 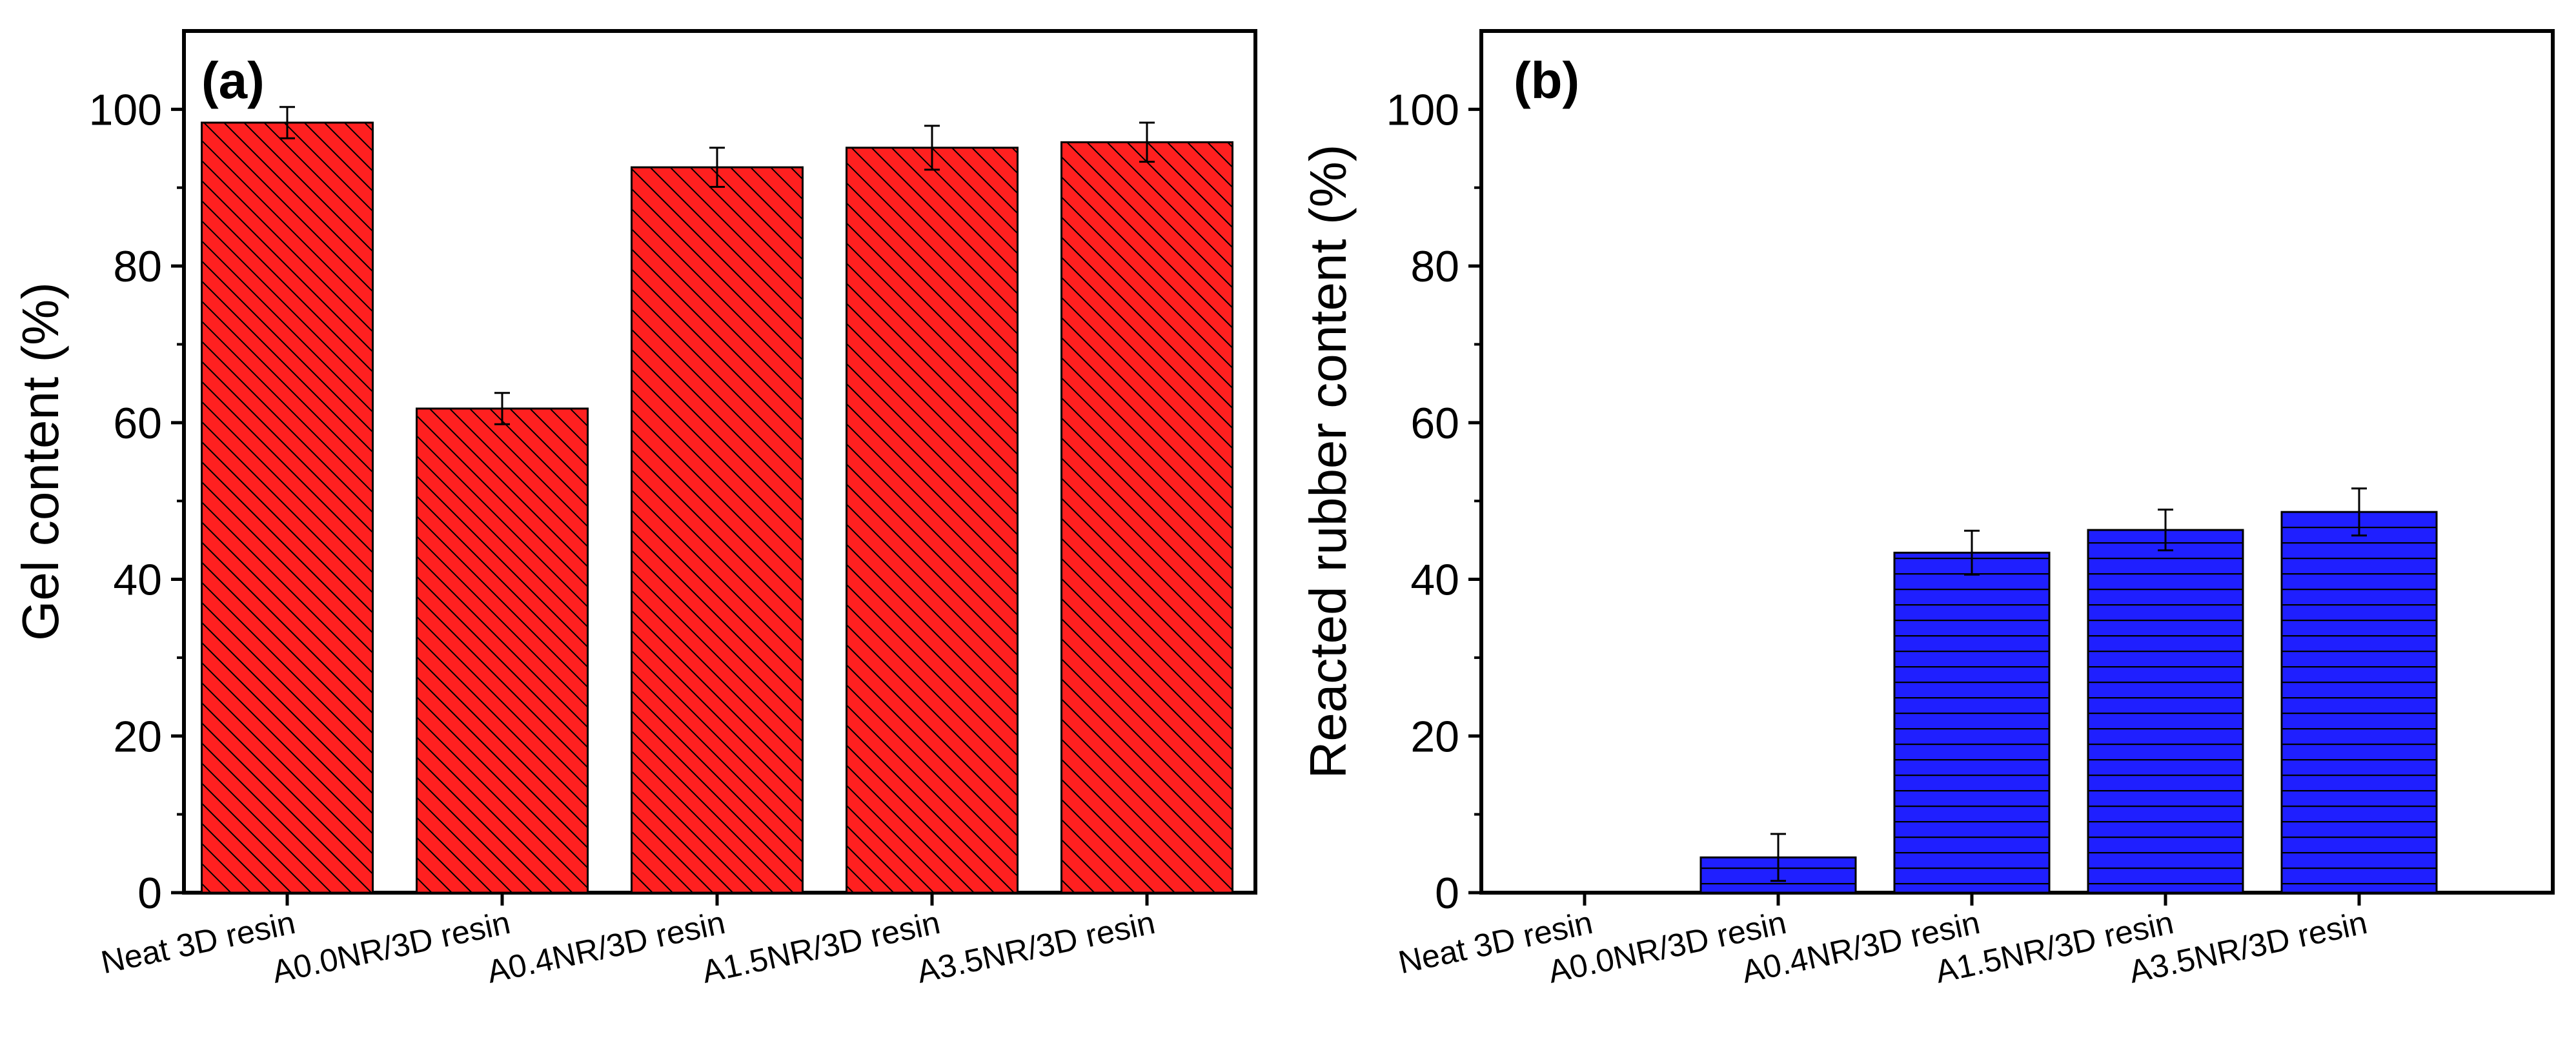 What do you see at coordinates (137, 736) in the screenshot?
I see `y-tick-label-a-20: 20` at bounding box center [137, 736].